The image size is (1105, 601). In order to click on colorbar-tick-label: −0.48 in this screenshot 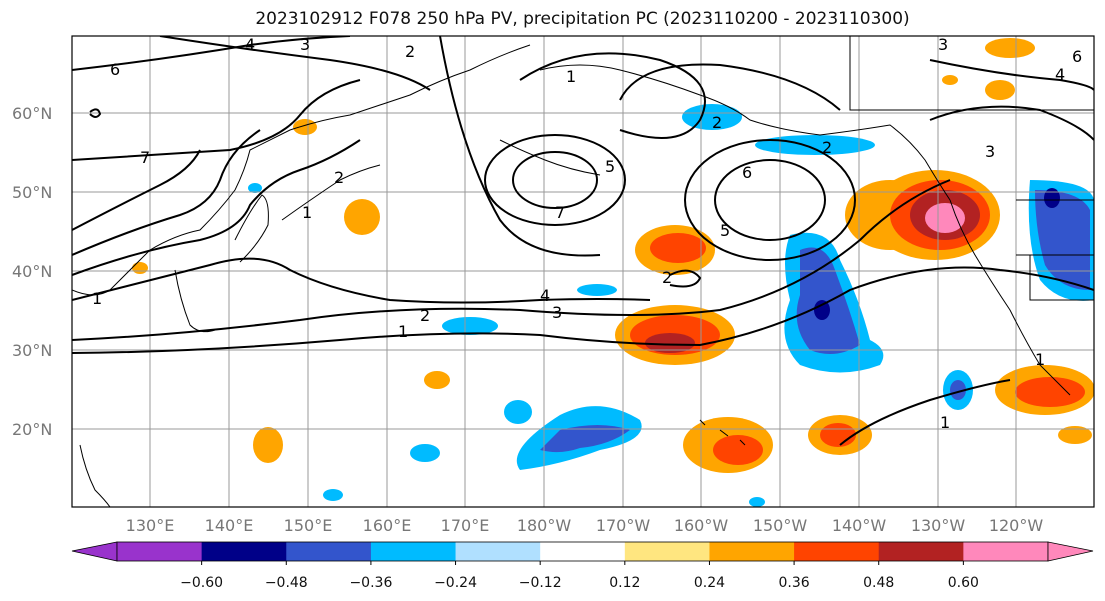, I will do `click(286, 583)`.